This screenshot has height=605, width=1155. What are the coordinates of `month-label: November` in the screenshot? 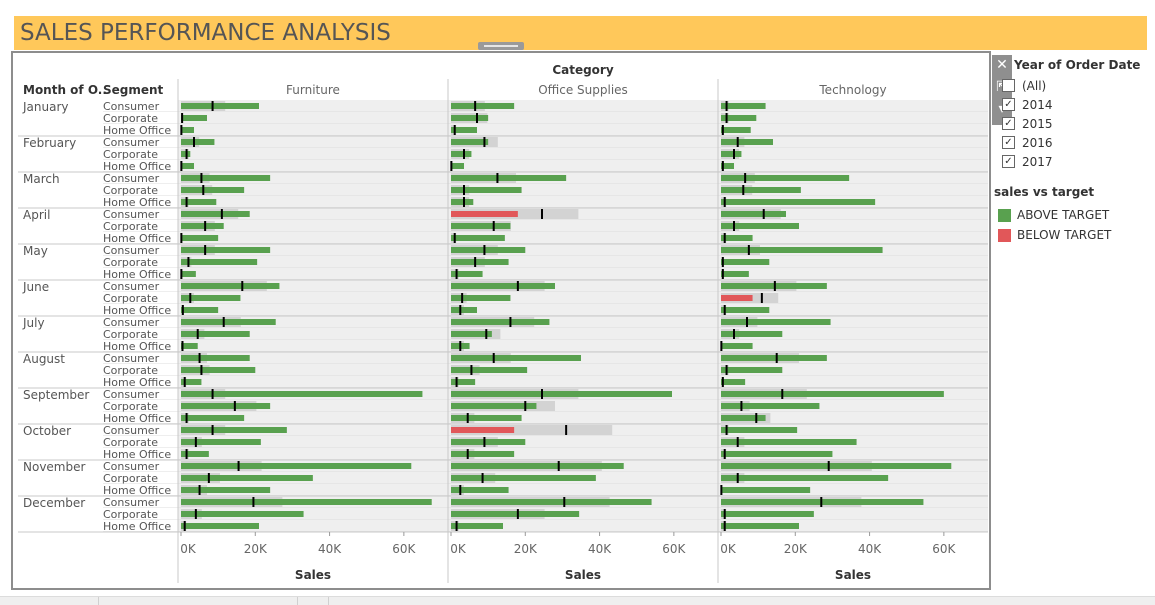 It's located at (54, 467).